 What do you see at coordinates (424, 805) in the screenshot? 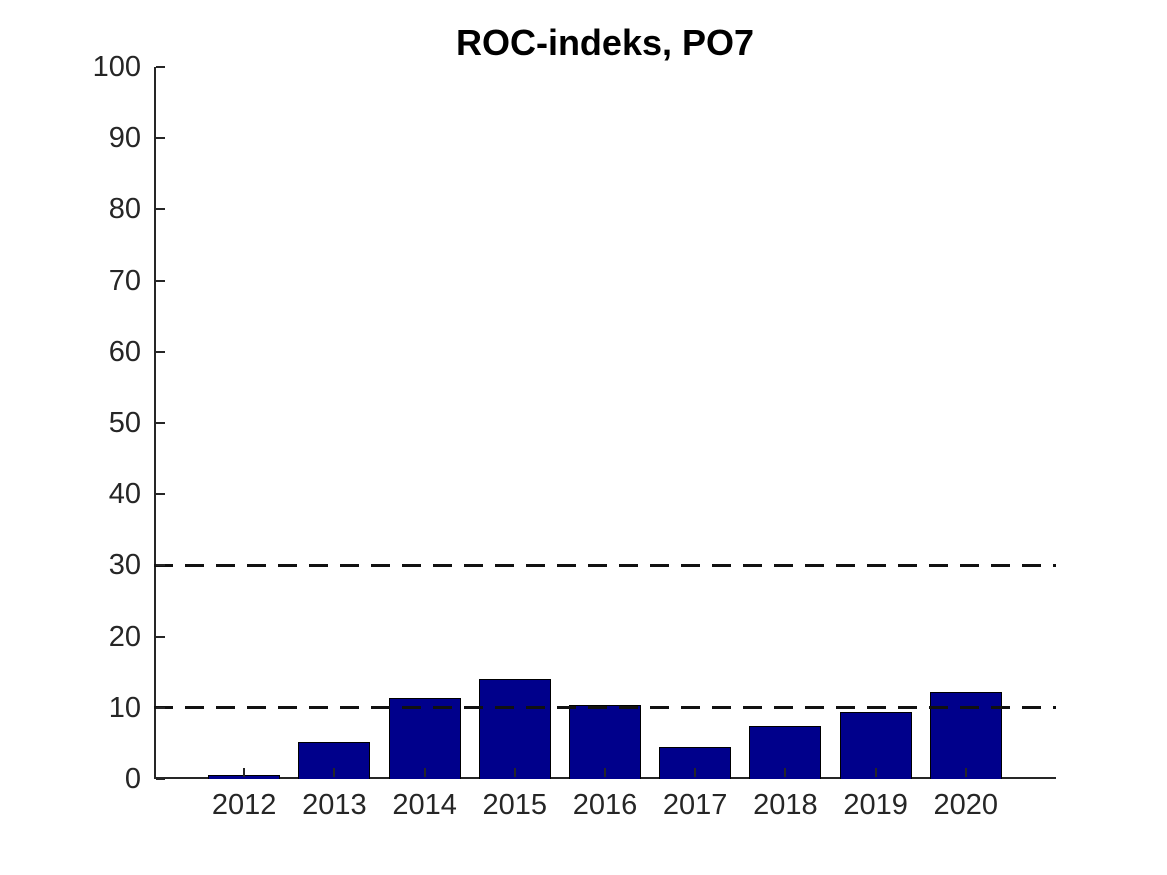
I see `x-axis-tick-label-2014: 2014` at bounding box center [424, 805].